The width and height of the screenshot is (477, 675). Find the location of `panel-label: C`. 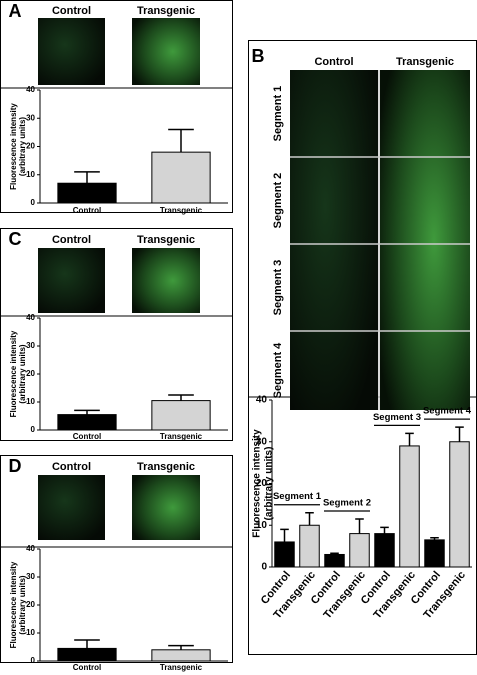

panel-label: C is located at coordinates (15, 239).